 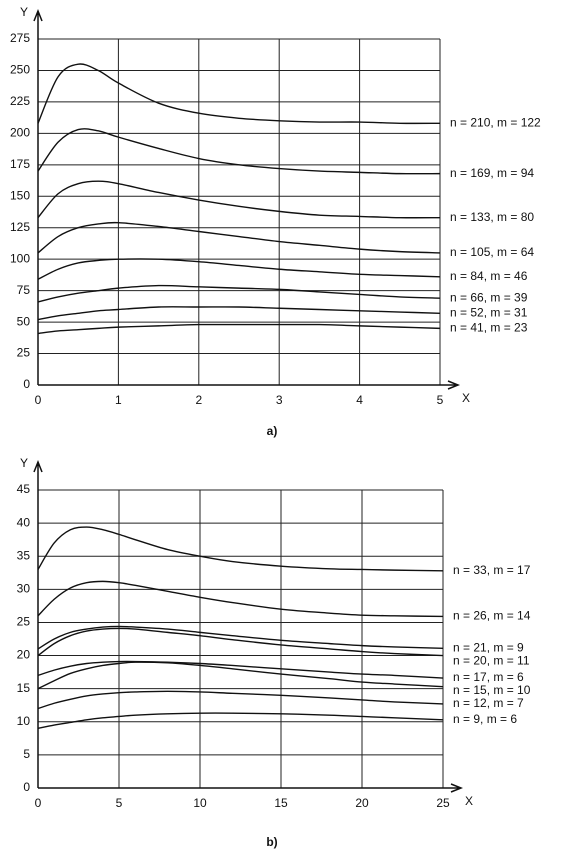 I want to click on y-tick-label: 20, so click(x=24, y=655).